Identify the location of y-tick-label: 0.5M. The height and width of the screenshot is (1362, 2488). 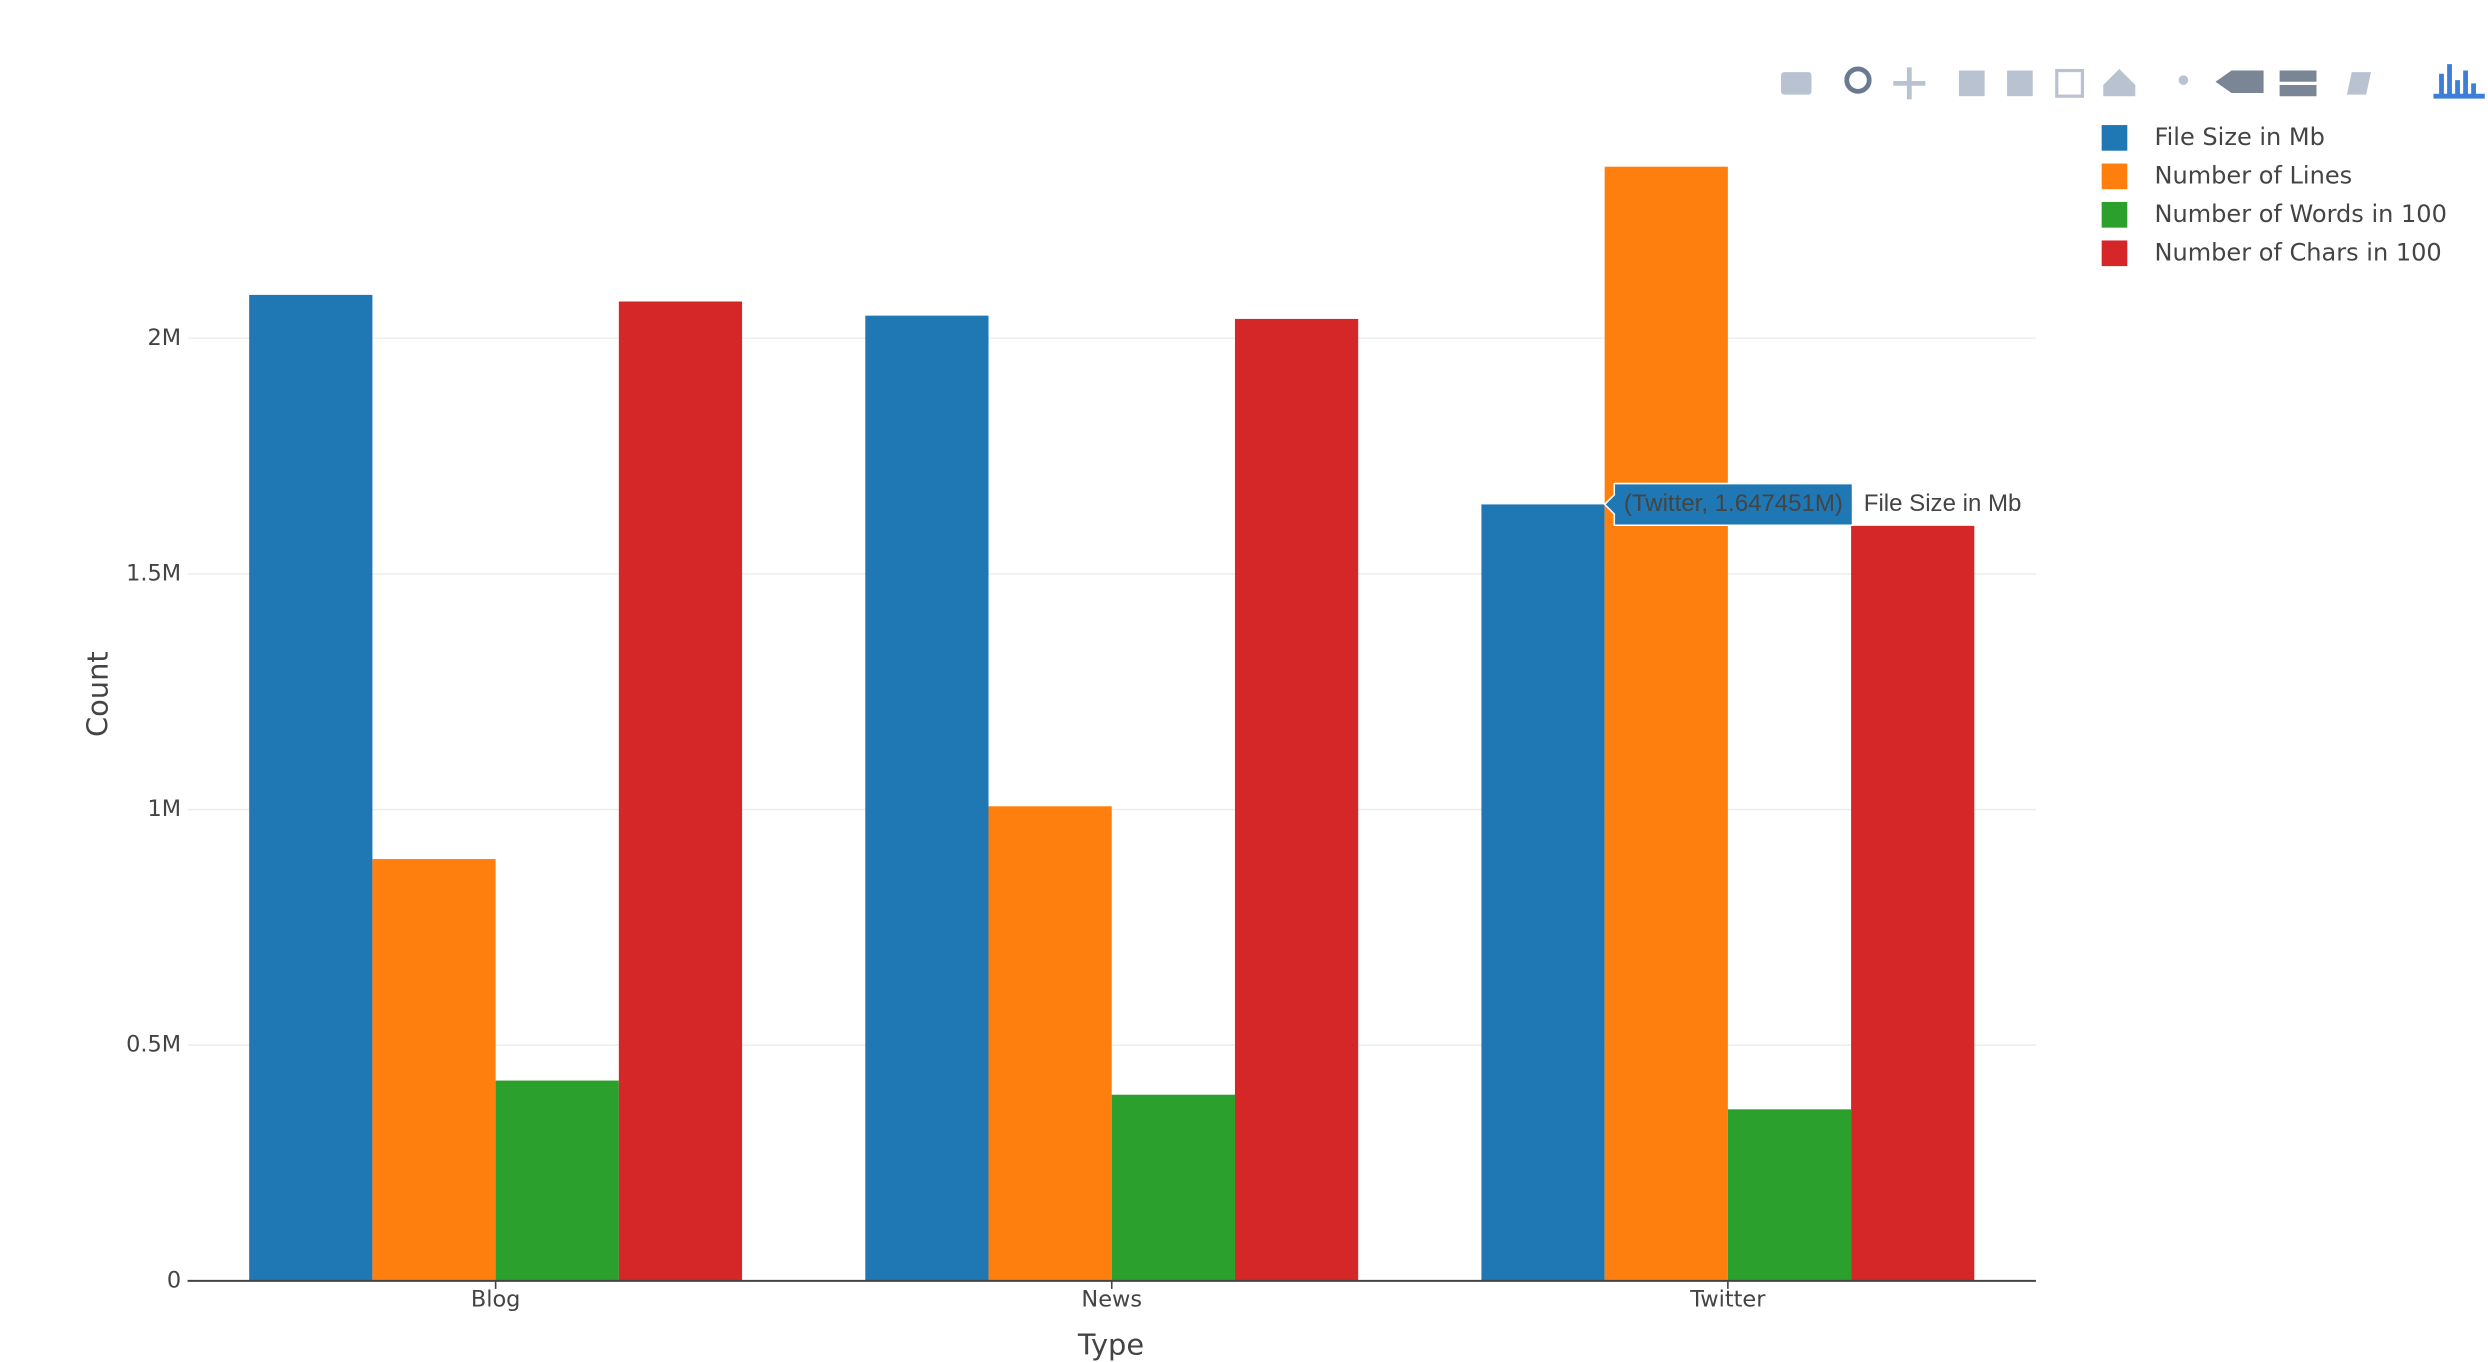
(153, 1045).